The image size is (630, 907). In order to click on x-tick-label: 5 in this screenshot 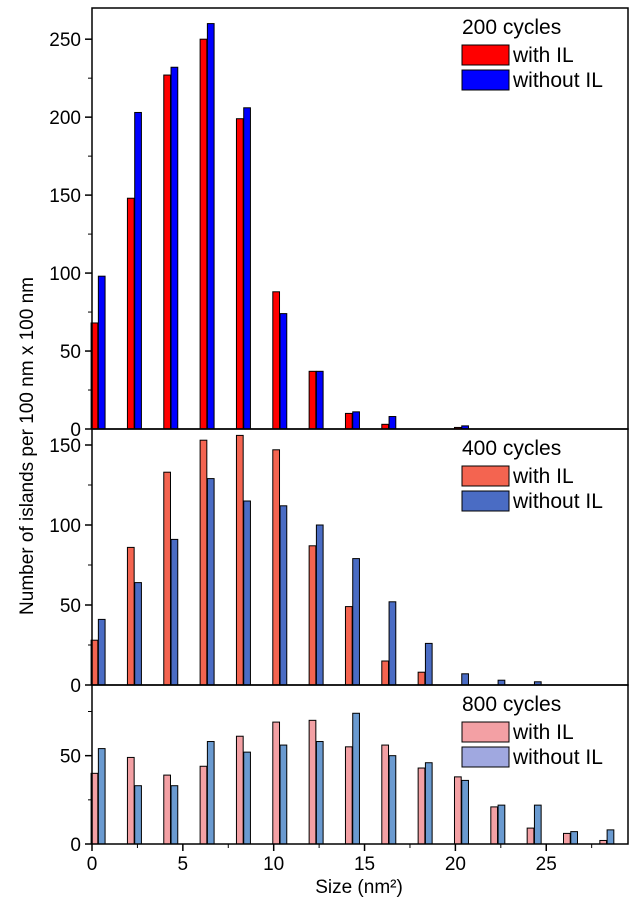, I will do `click(183, 864)`.